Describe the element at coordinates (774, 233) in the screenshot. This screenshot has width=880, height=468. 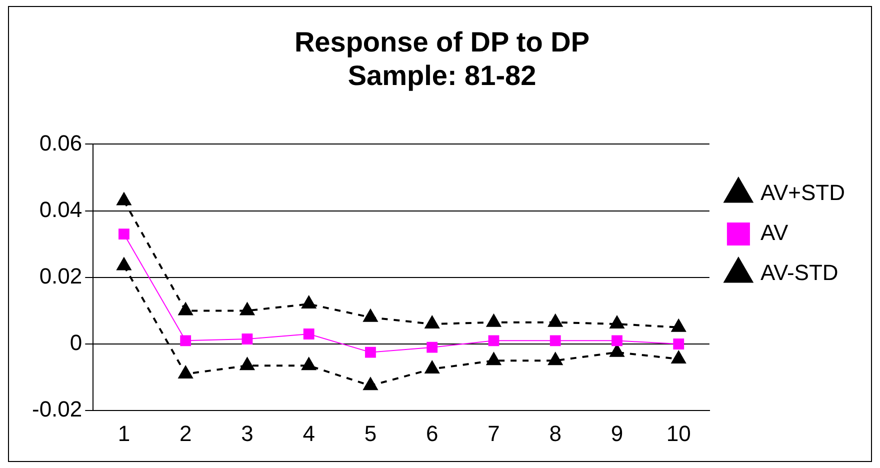
I see `legend-label: AV` at that location.